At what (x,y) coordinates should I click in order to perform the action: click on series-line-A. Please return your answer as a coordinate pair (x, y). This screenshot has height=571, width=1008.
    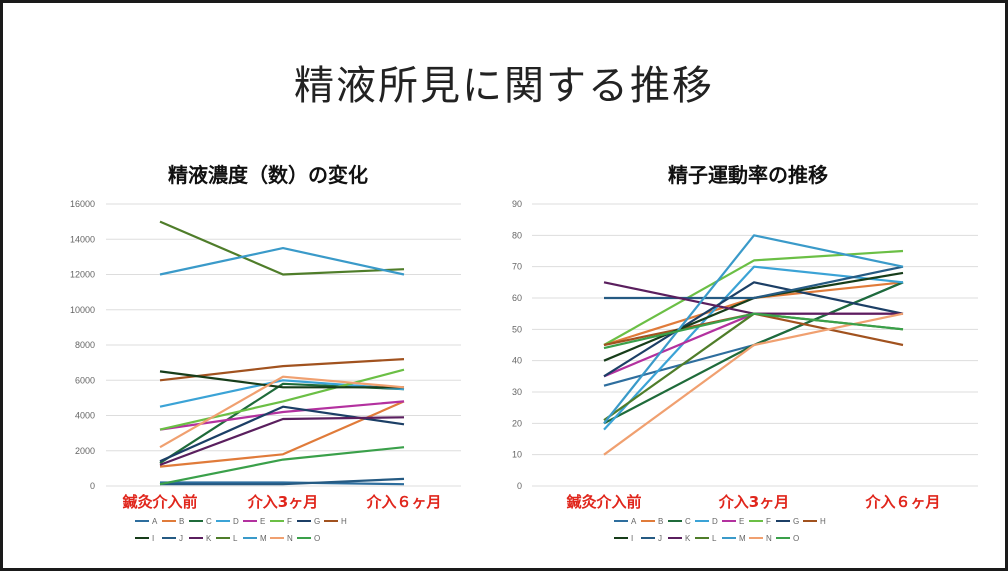
    Looking at the image, I should click on (282, 483).